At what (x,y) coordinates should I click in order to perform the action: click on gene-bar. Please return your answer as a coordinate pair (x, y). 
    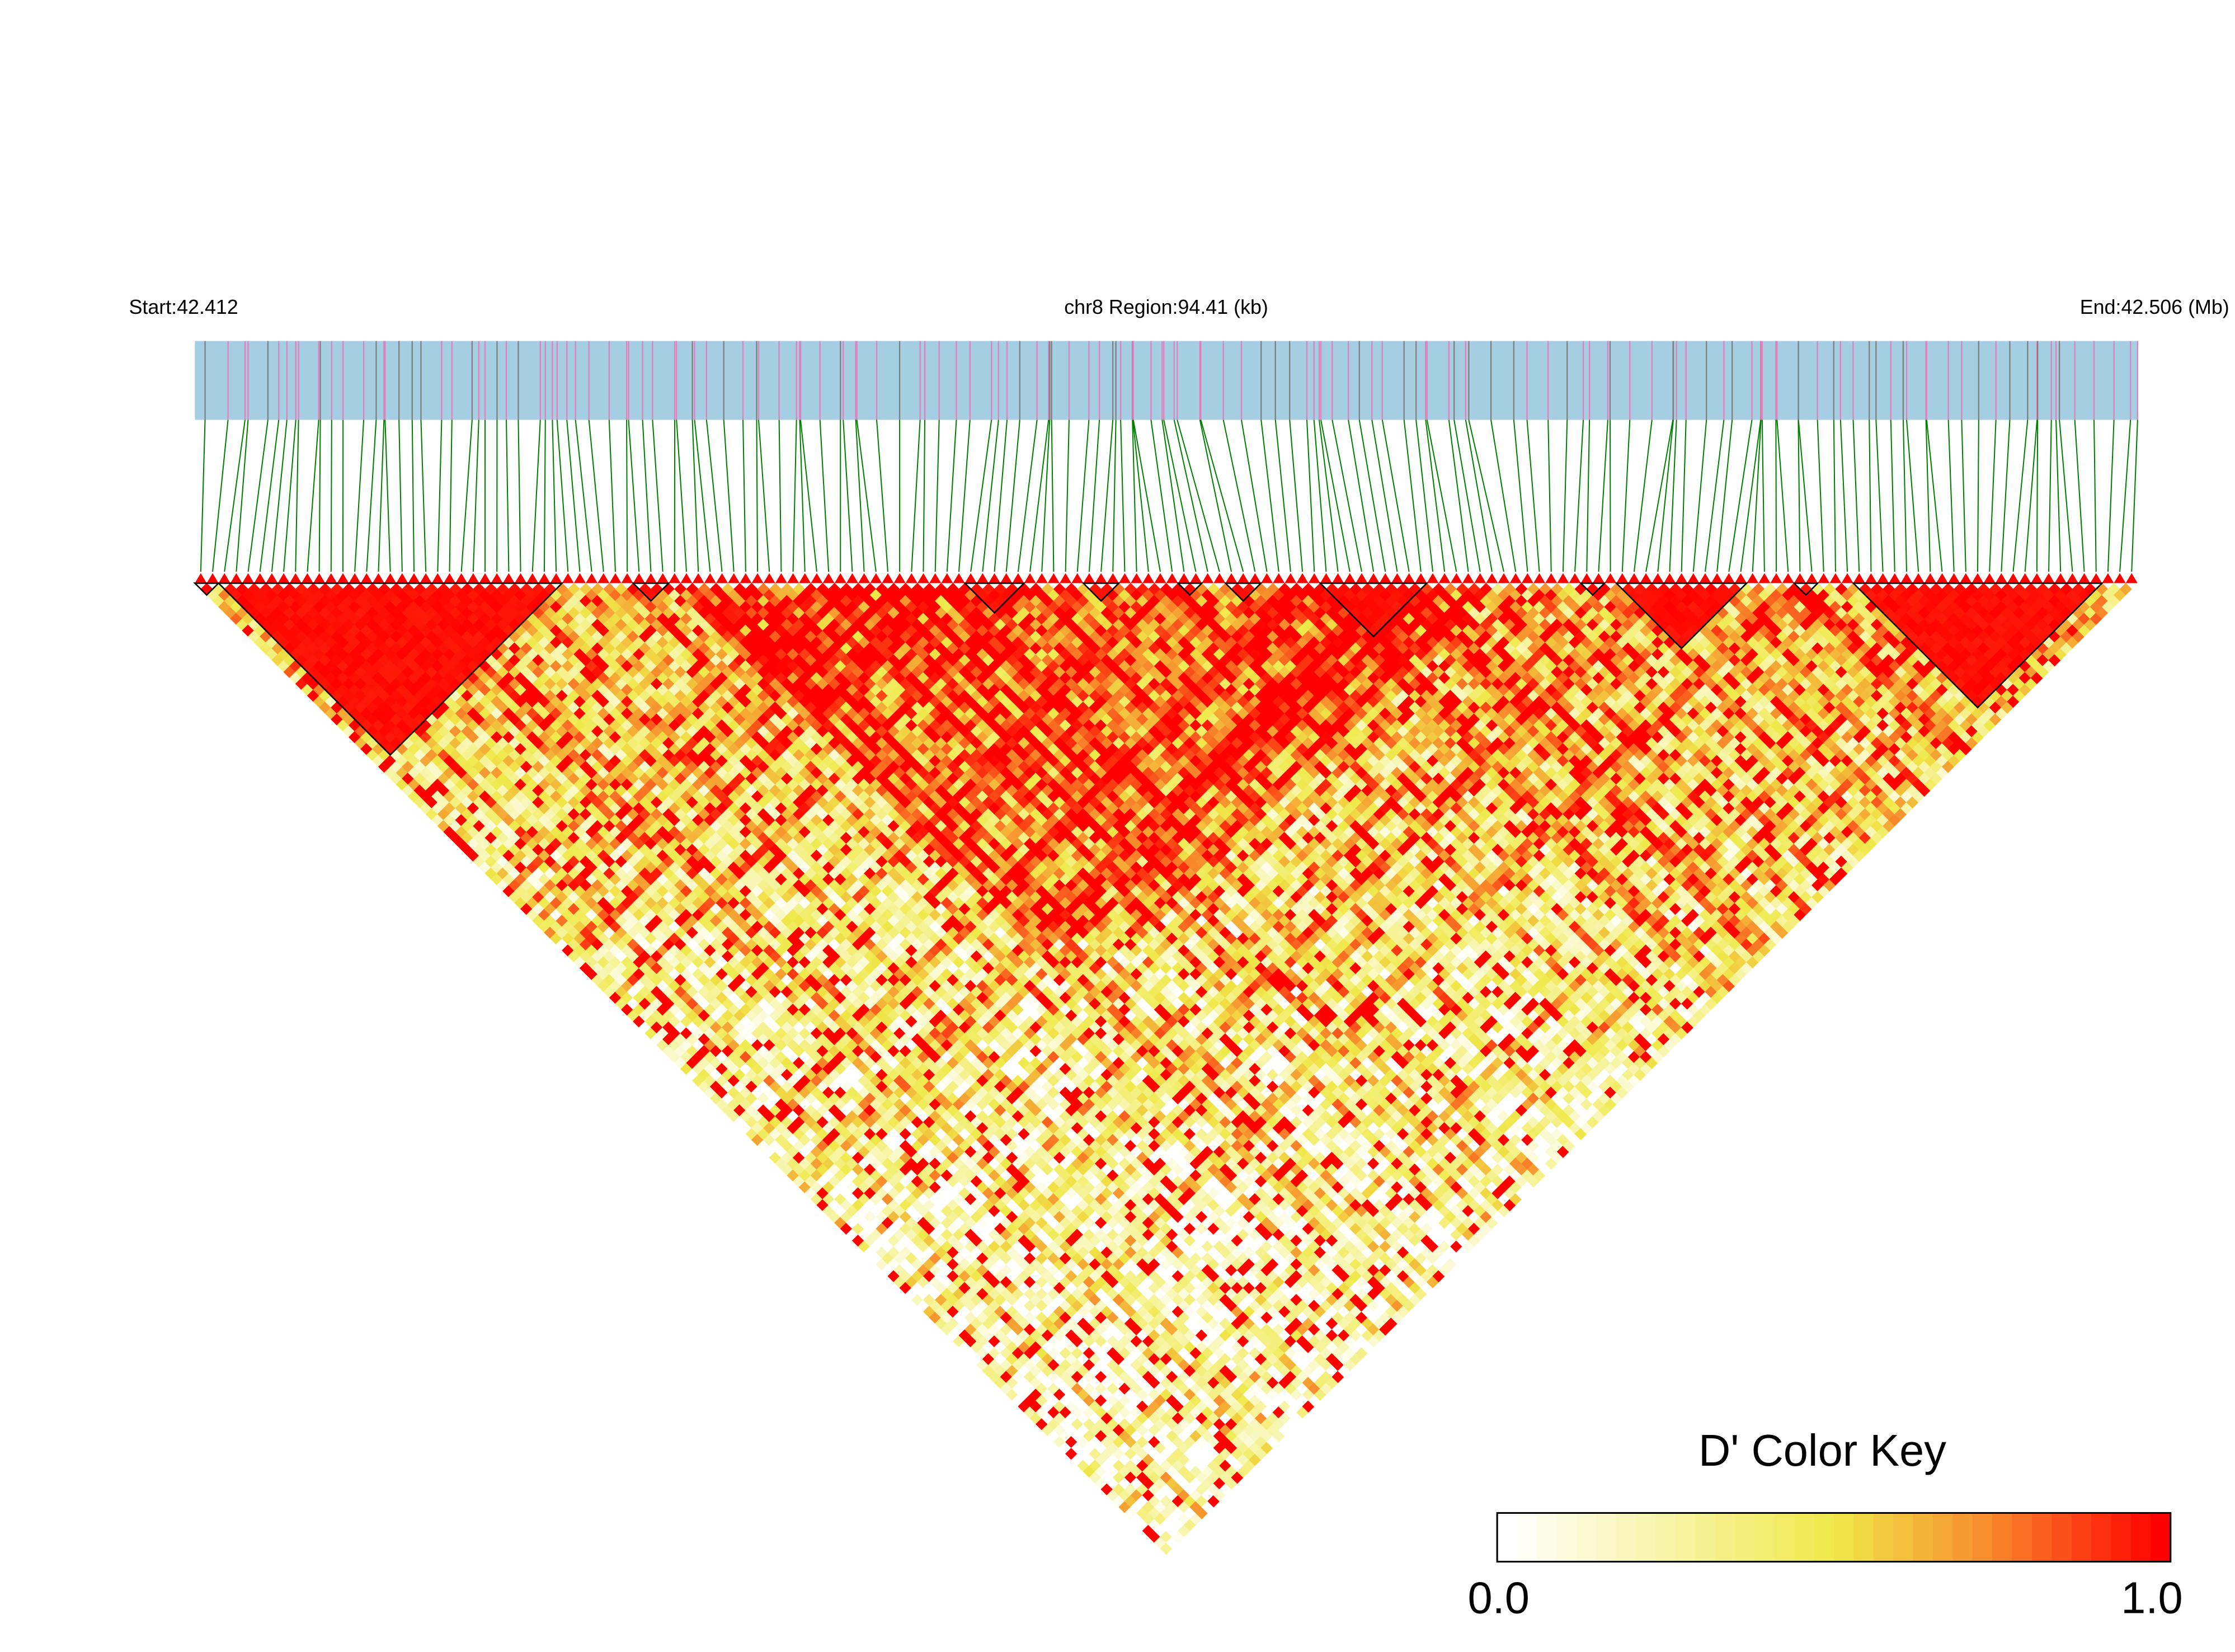
    Looking at the image, I should click on (1166, 381).